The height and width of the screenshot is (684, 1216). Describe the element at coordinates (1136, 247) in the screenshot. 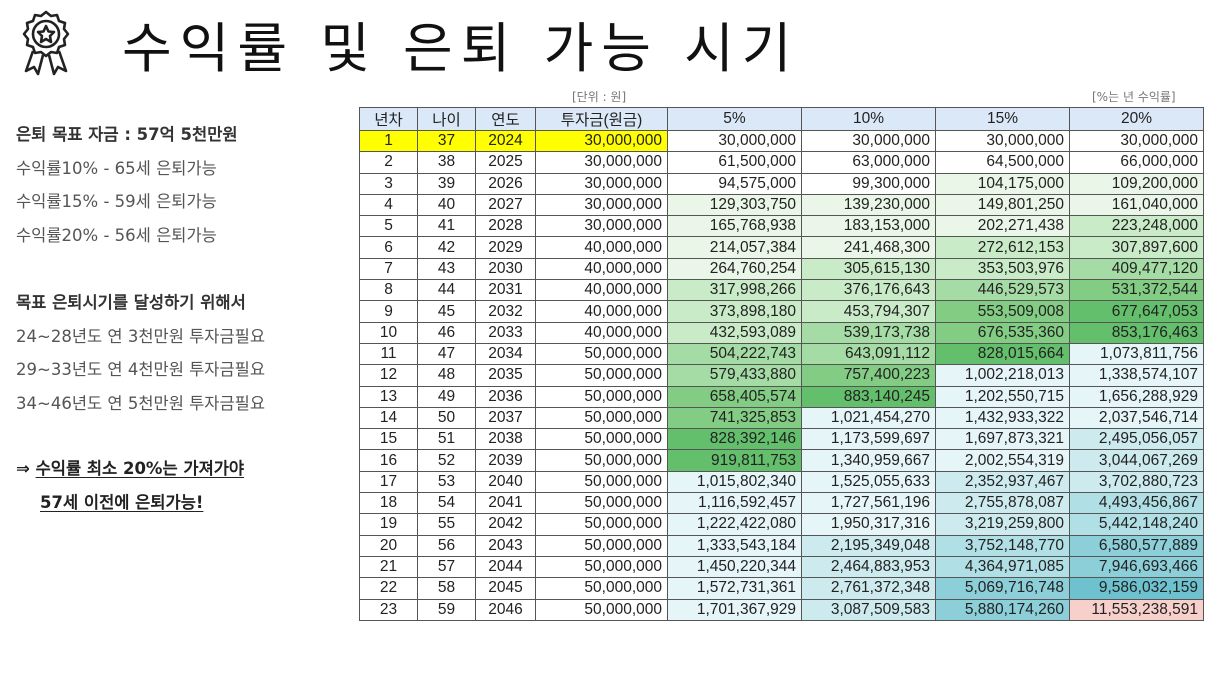

I see `cell-value-20pct: 307,897,600` at that location.